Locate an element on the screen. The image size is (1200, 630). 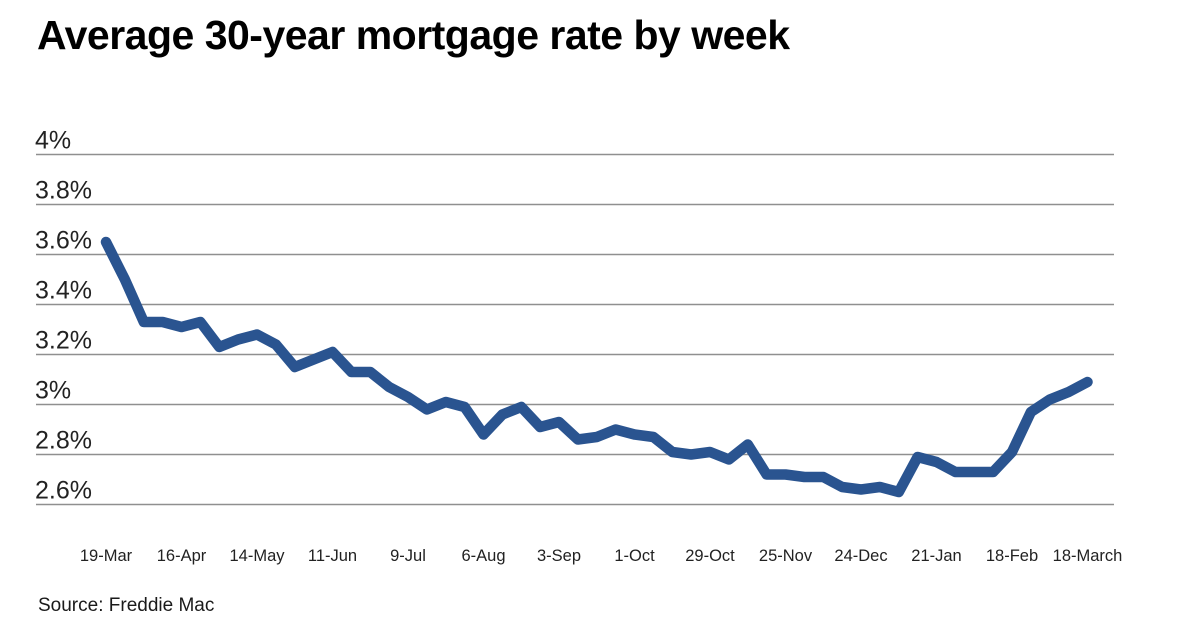
y-axis-tick-label: 2.6% is located at coordinates (63, 491).